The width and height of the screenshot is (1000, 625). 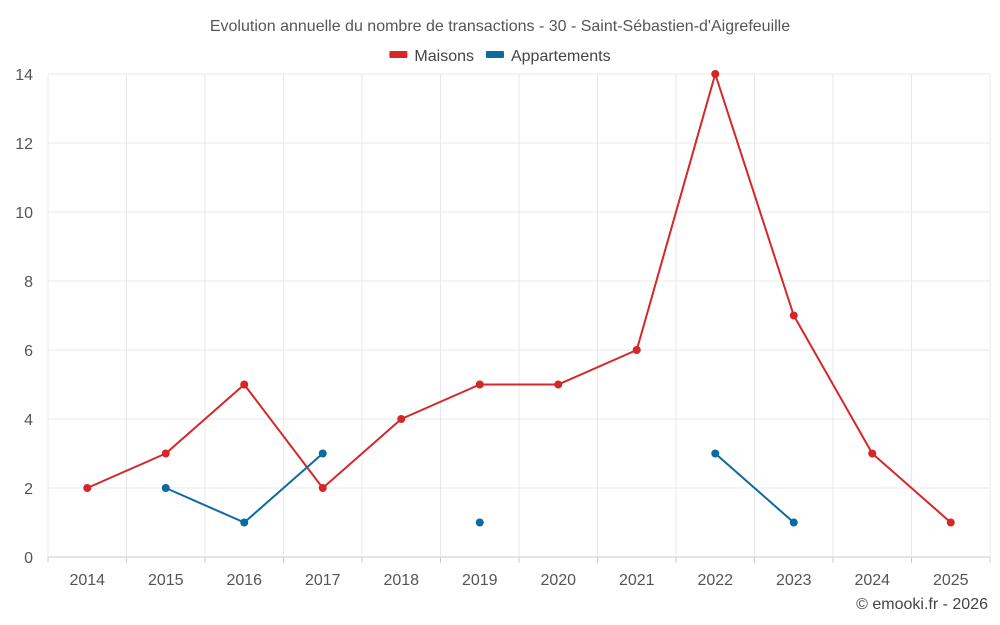 What do you see at coordinates (166, 580) in the screenshot?
I see `x-tick-label: 2015` at bounding box center [166, 580].